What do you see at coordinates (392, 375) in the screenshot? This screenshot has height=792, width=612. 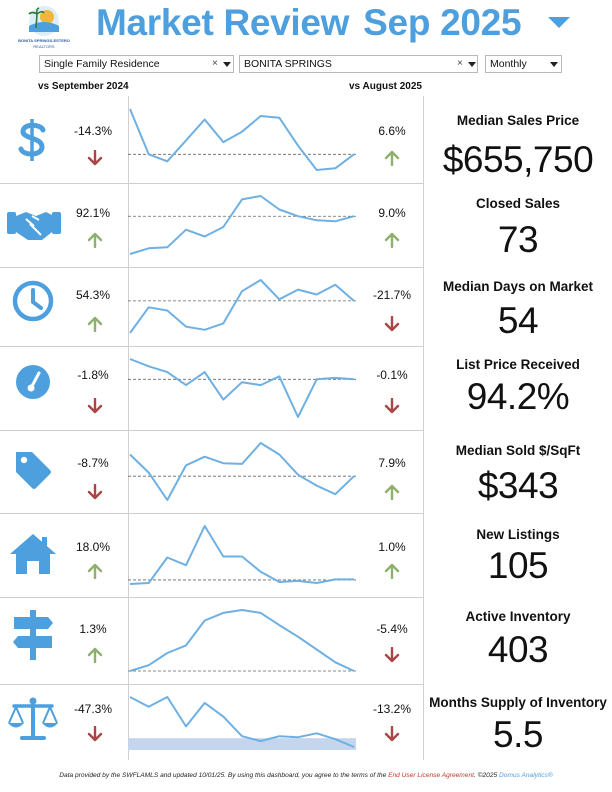 I see `mom-change: -0.1%` at bounding box center [392, 375].